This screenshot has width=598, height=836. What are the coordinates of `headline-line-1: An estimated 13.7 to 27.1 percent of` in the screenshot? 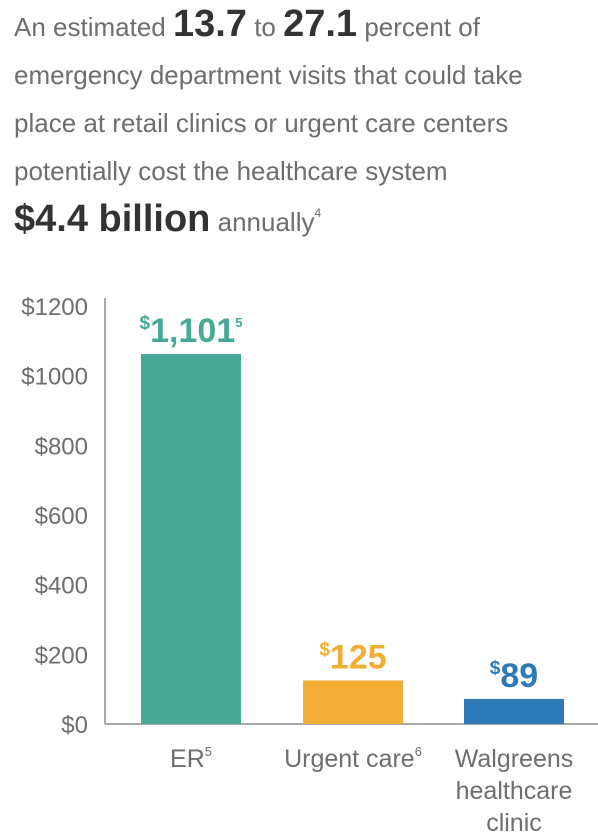 It's located at (304, 25).